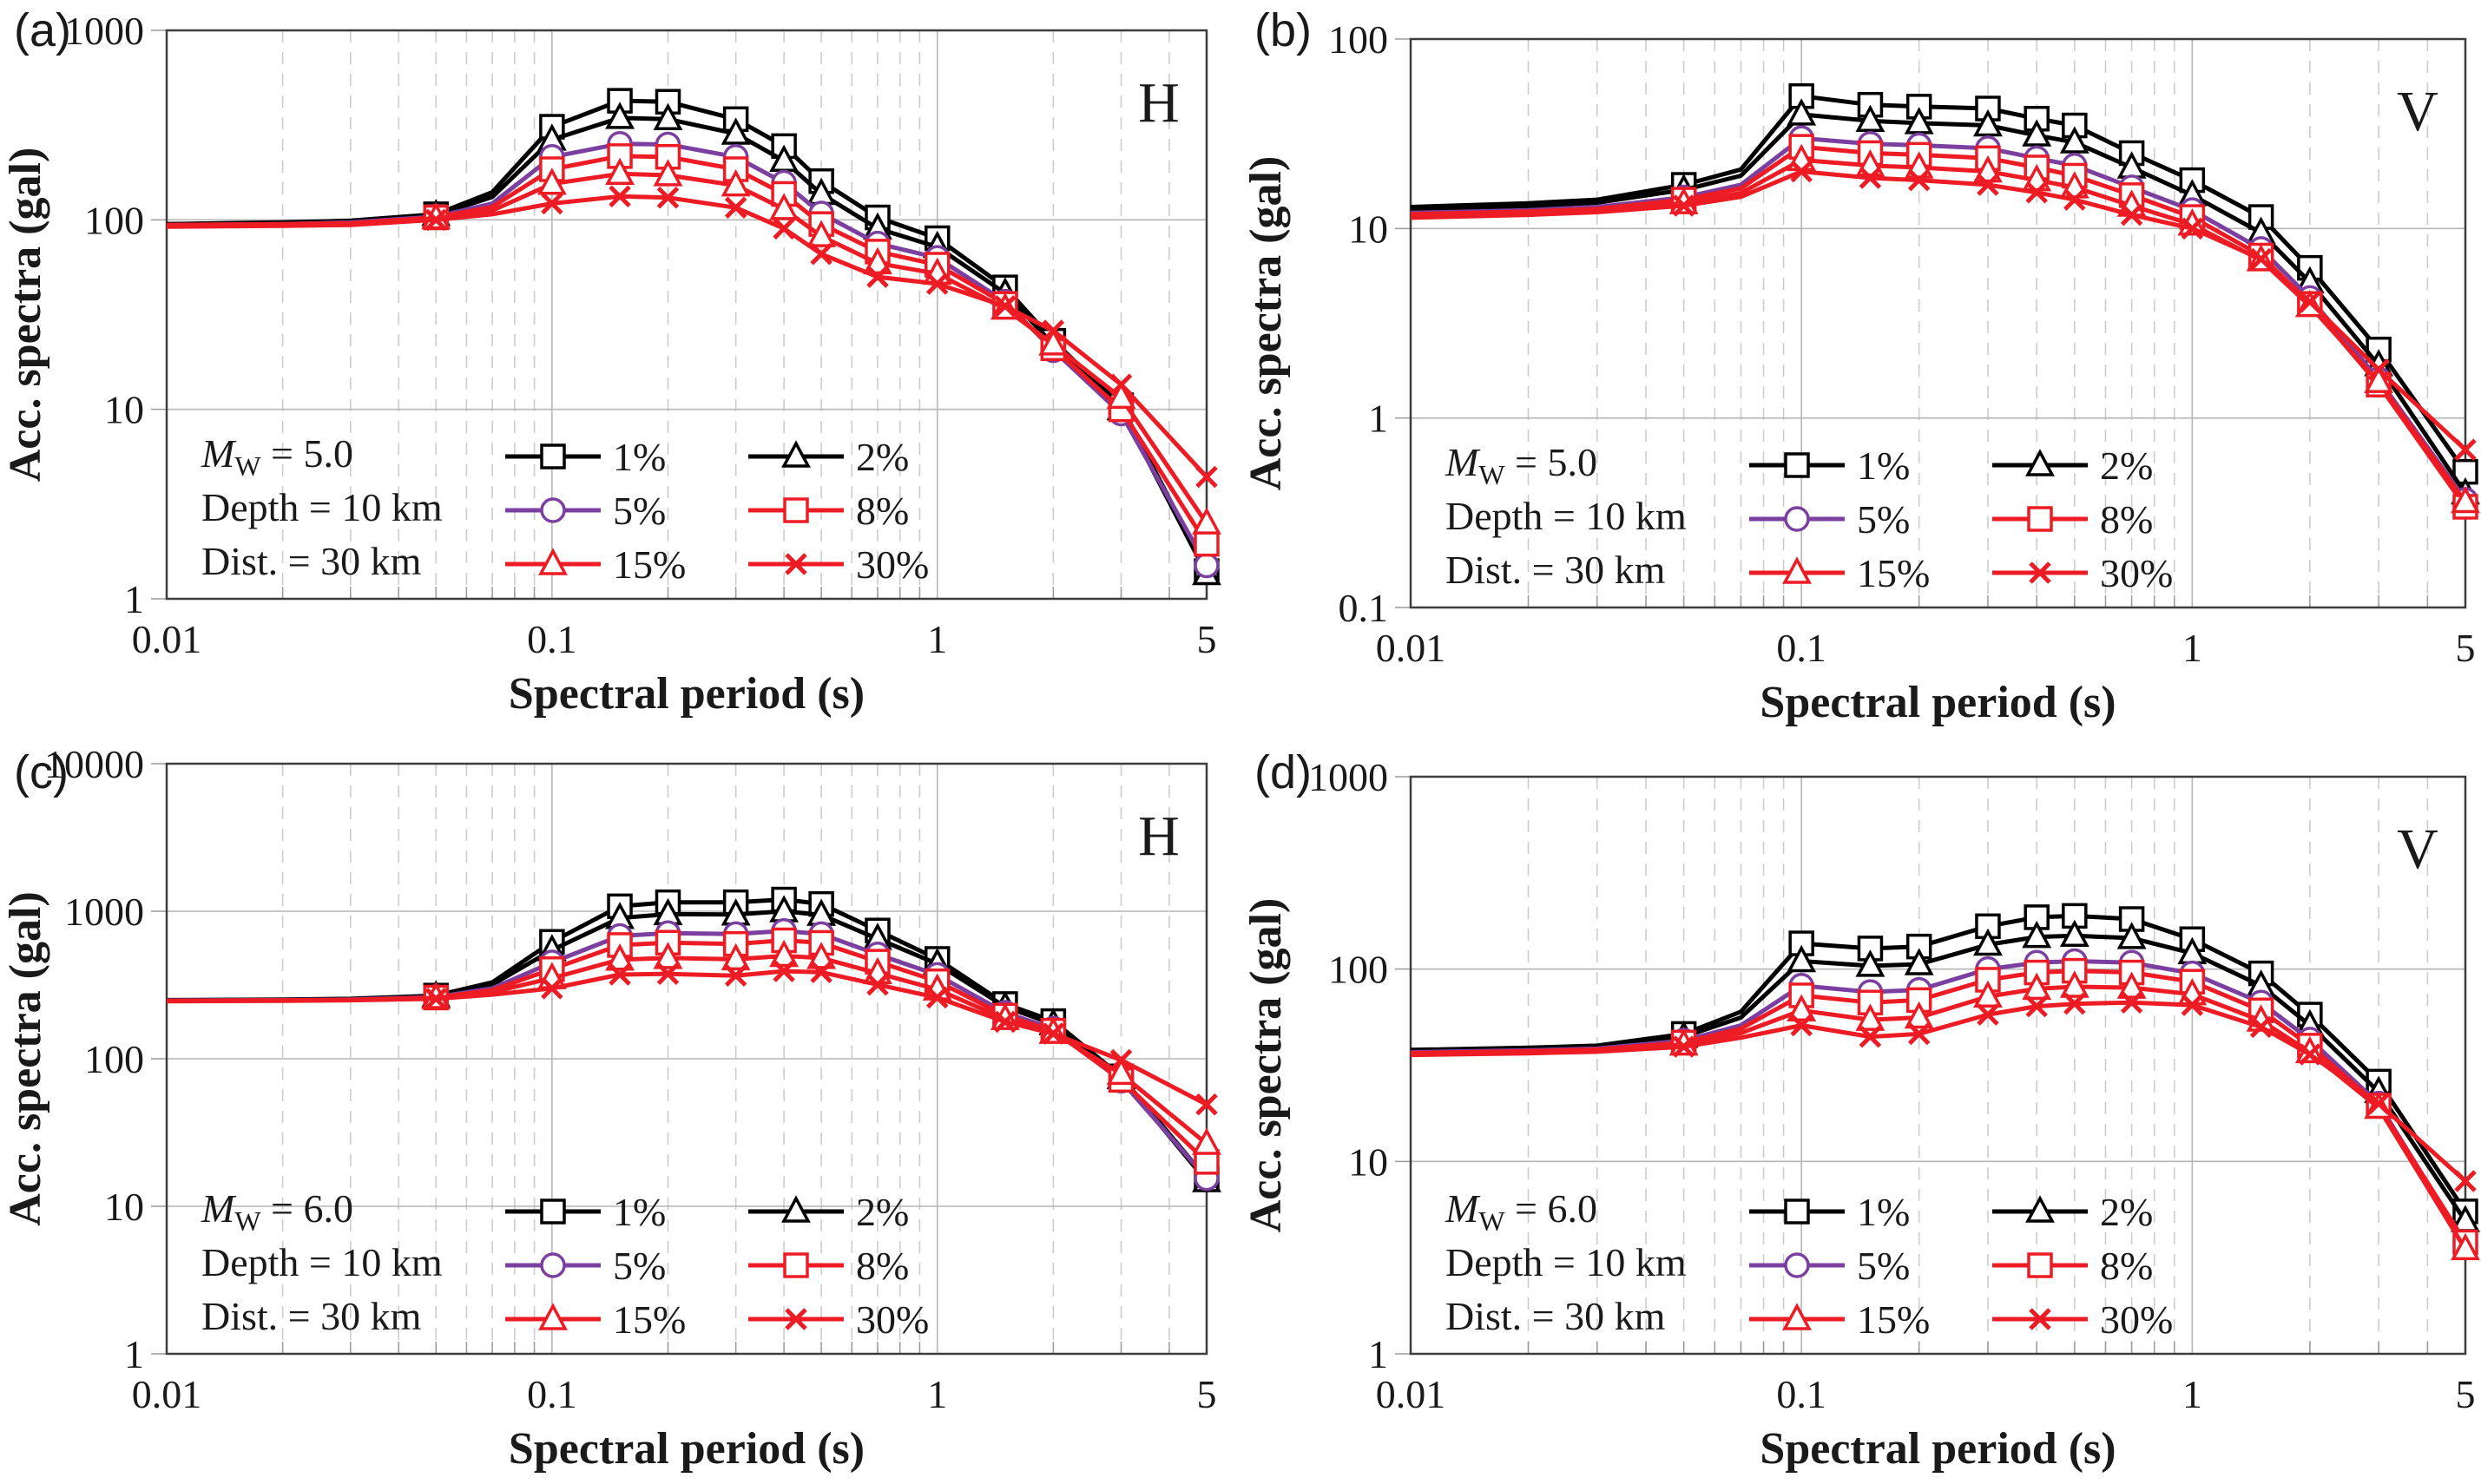  Describe the element at coordinates (2417, 849) in the screenshot. I see `component-label: V` at that location.